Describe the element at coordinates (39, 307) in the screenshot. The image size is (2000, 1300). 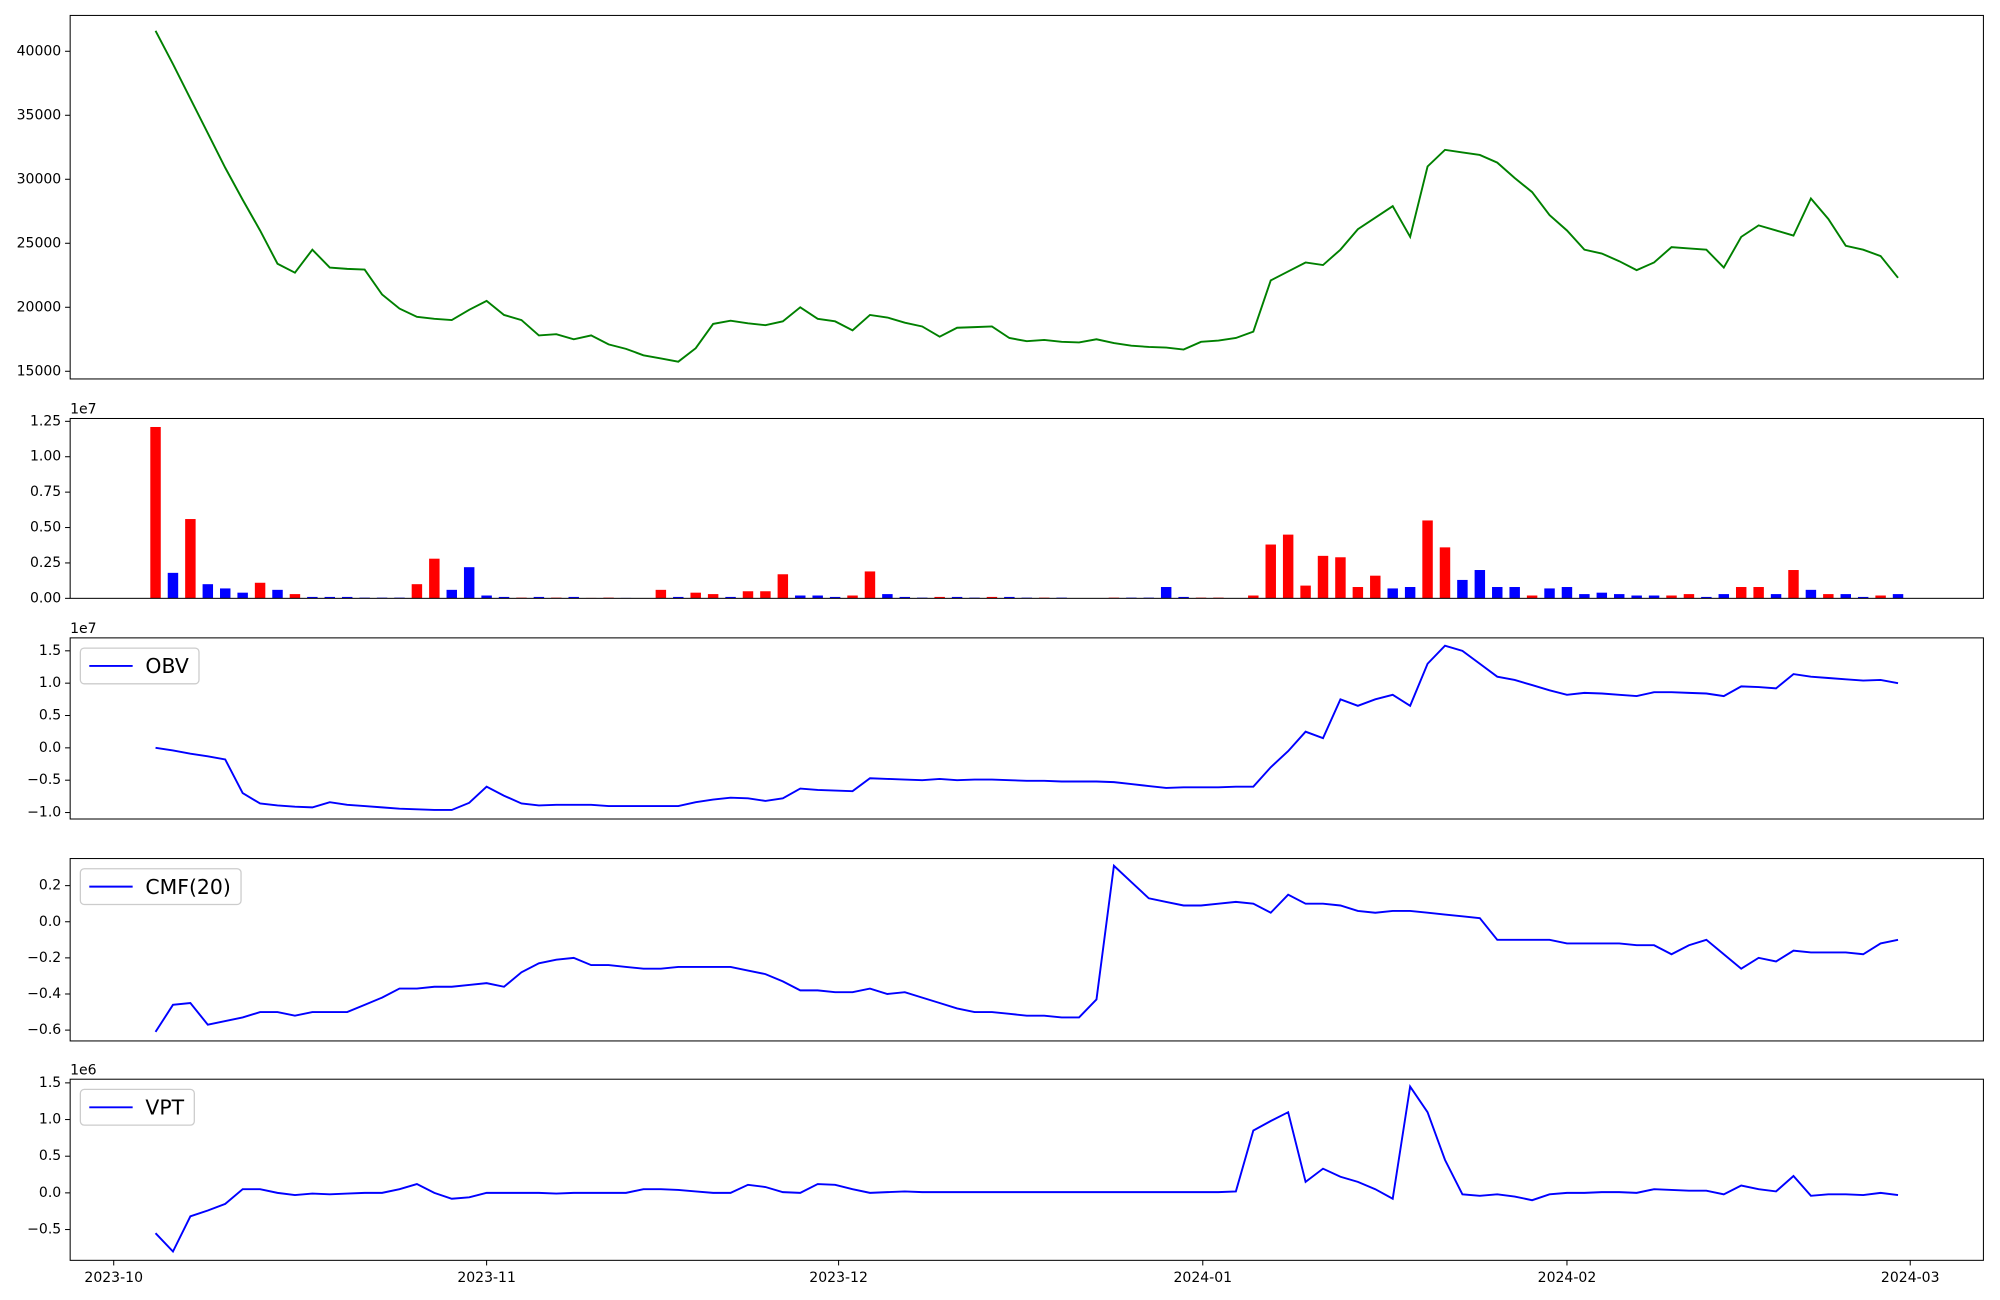
I see `y-tick-label: 20000` at that location.